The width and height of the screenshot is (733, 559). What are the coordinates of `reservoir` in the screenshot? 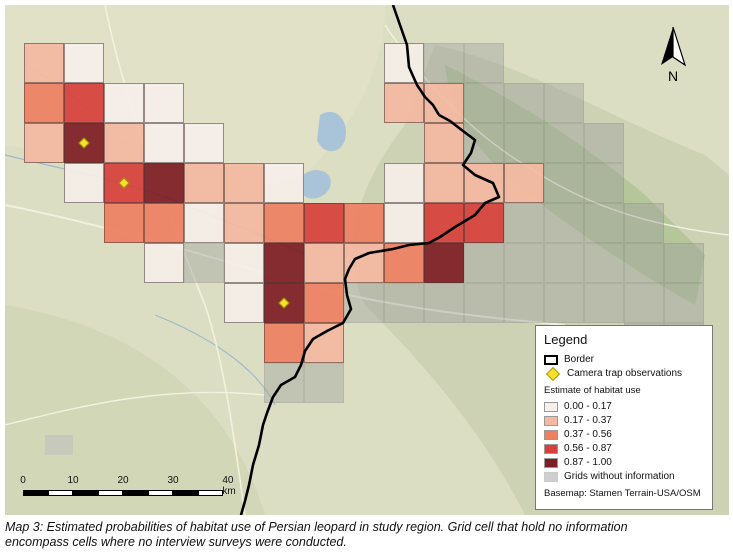 It's located at (316, 184).